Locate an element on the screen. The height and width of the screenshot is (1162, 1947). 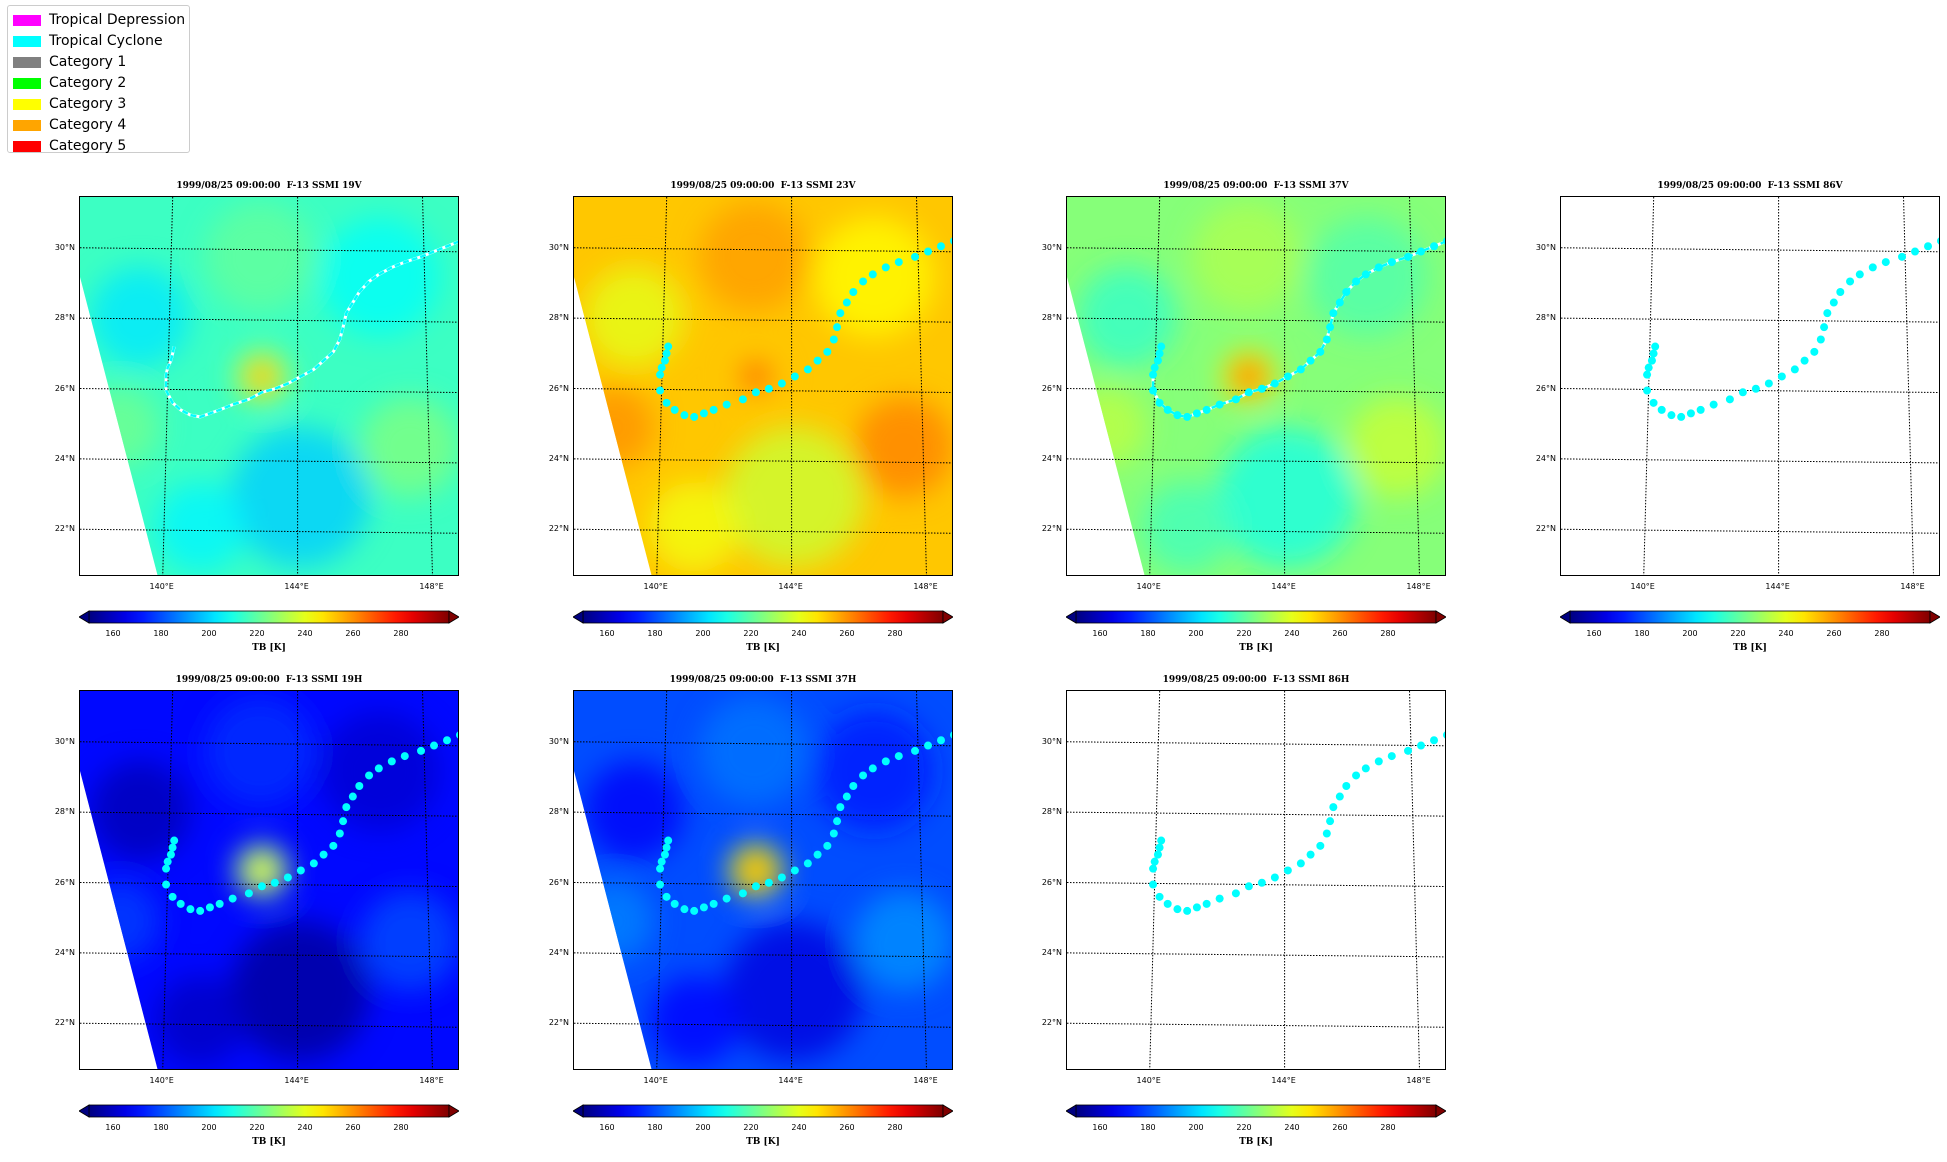
legend-item: Category 1 is located at coordinates (69, 62).